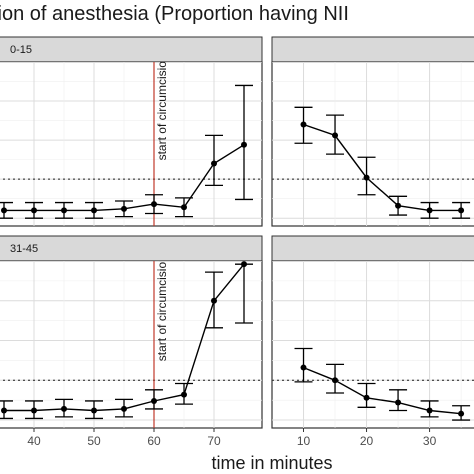 The width and height of the screenshot is (474, 474). Describe the element at coordinates (154, 441) in the screenshot. I see `x-tick-label: 60` at that location.